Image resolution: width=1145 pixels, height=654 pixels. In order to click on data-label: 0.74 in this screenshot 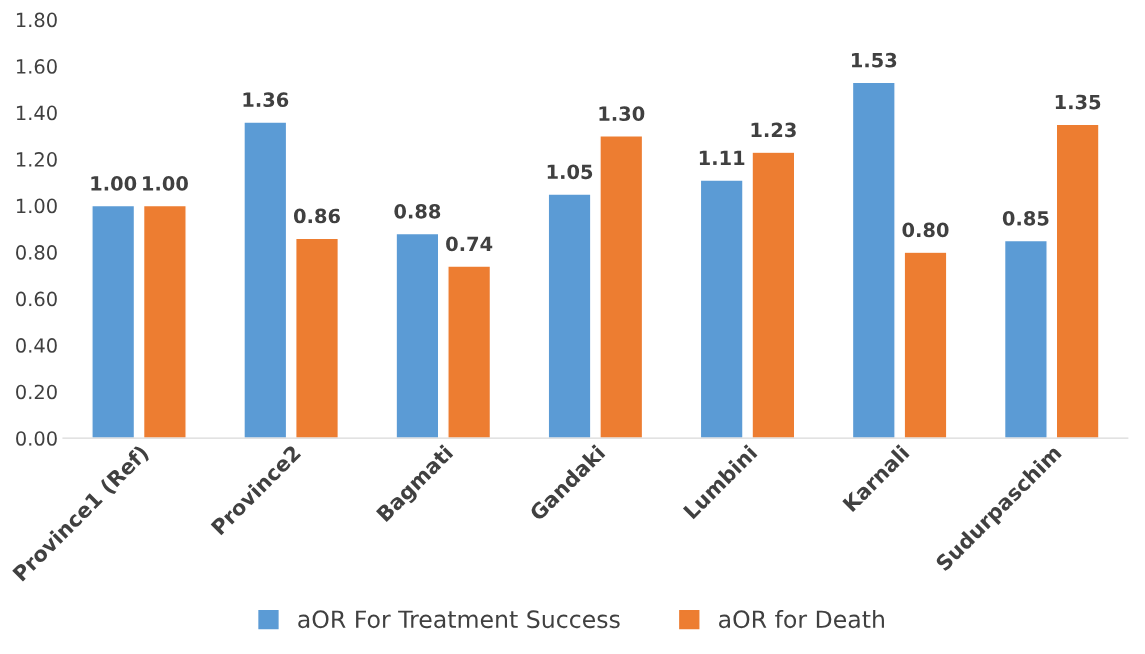, I will do `click(469, 244)`.